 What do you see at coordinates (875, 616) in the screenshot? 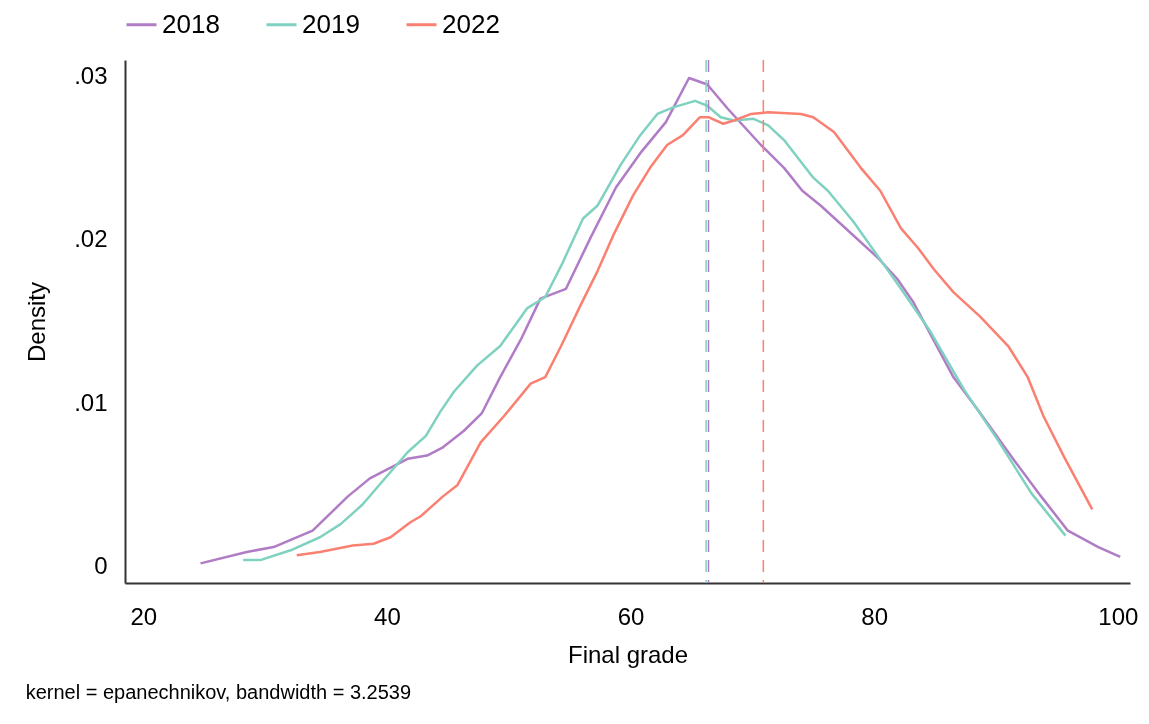
I see `x-tick-label: 80` at bounding box center [875, 616].